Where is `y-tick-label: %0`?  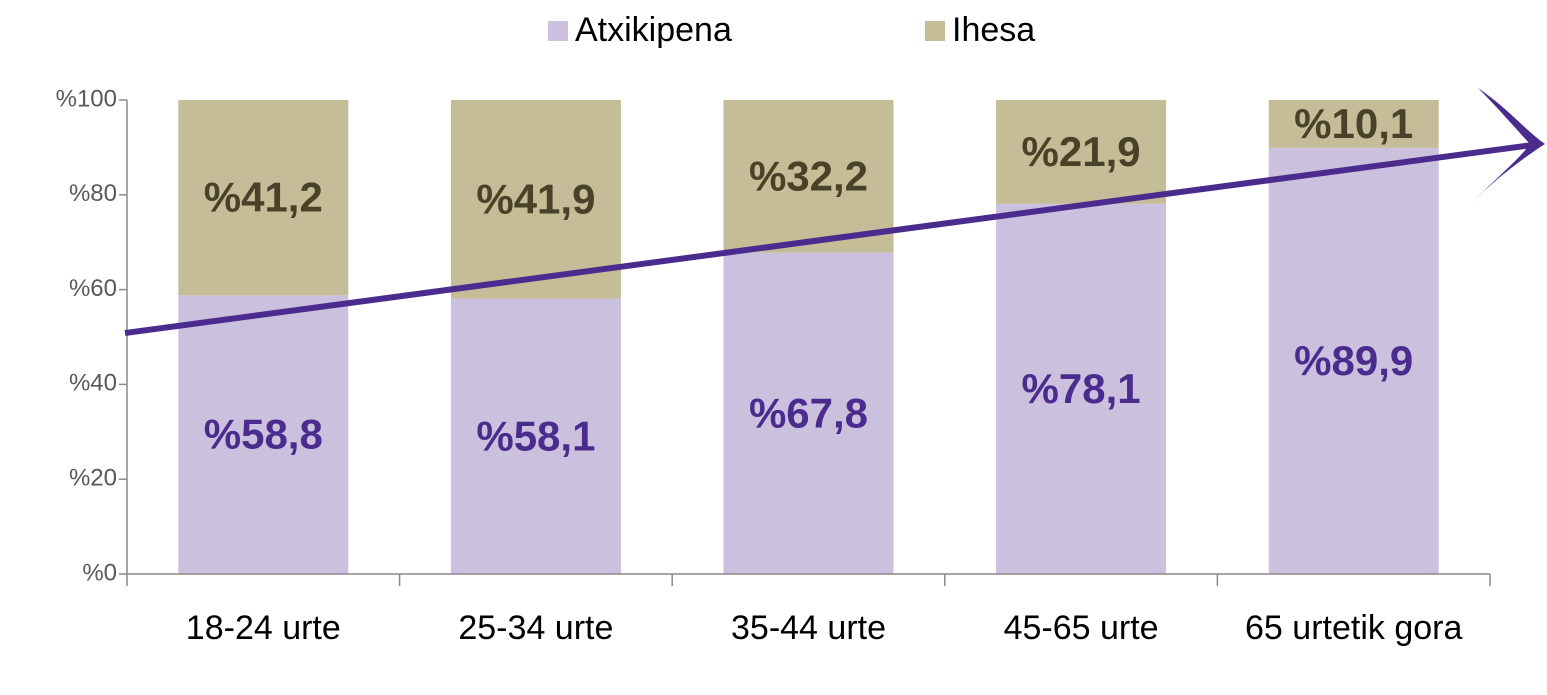
y-tick-label: %0 is located at coordinates (99, 572).